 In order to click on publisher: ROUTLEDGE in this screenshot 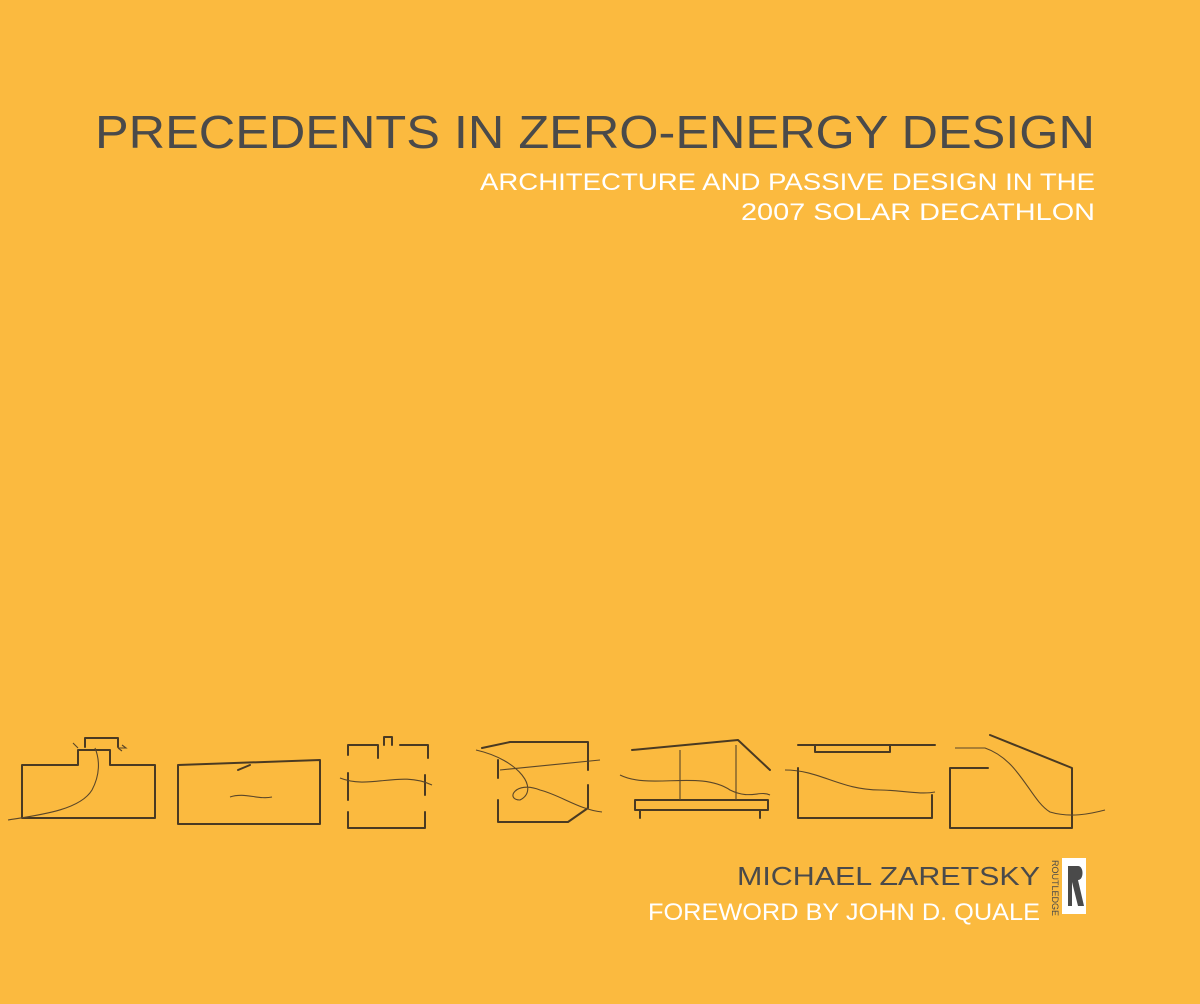, I will do `click(1055, 888)`.